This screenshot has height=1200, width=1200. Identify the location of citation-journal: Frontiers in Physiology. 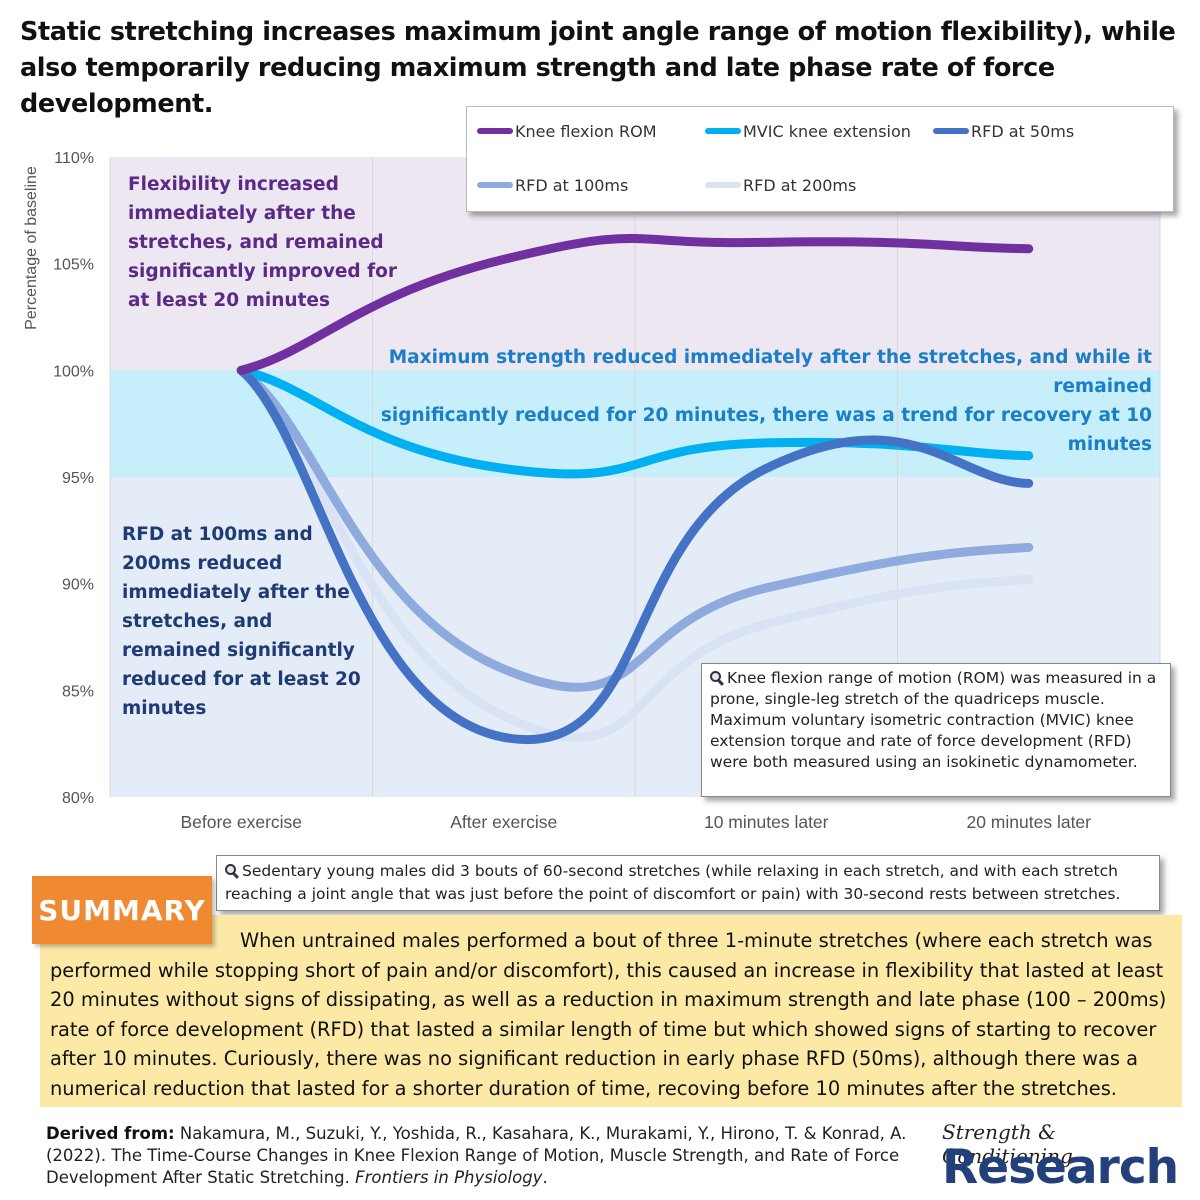
(449, 1177).